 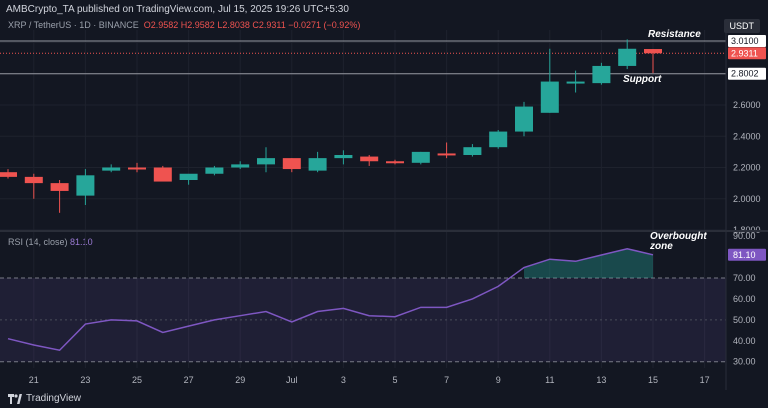 I want to click on rsi-axis-label: 60.00, so click(x=744, y=299).